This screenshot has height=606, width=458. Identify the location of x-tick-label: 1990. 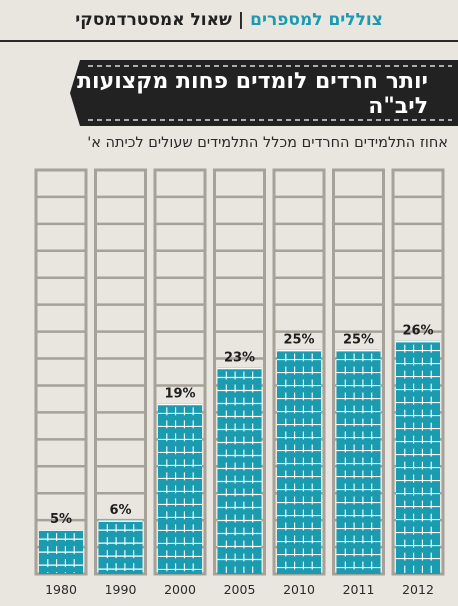
(121, 589).